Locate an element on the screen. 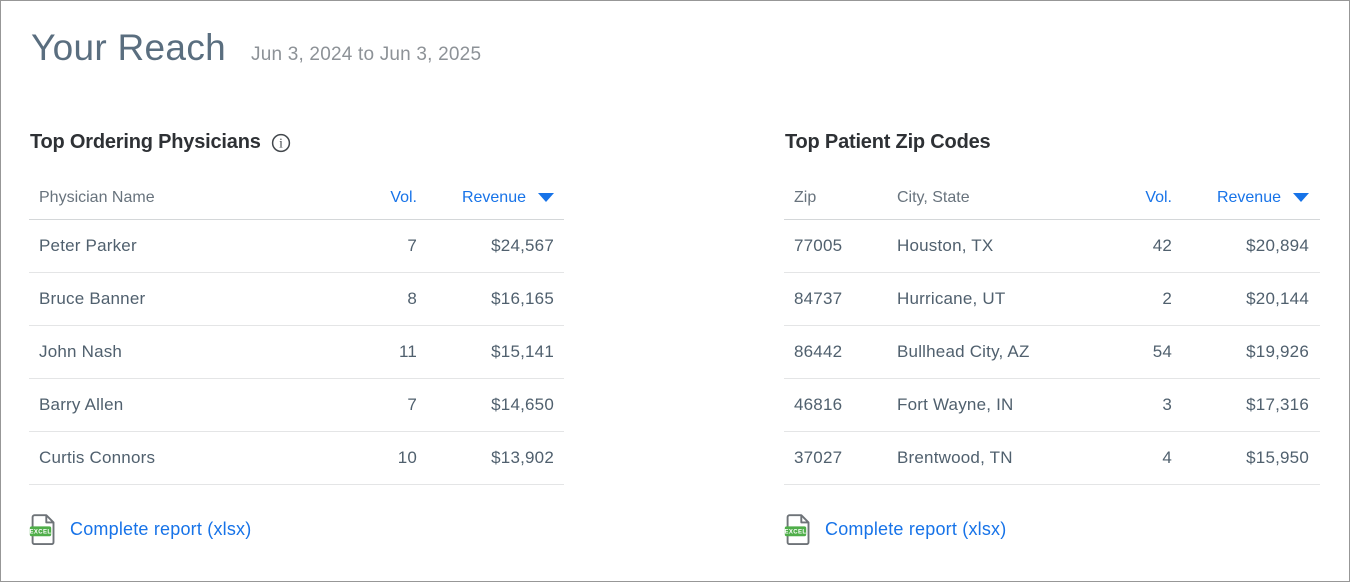 This screenshot has height=582, width=1350. cell-vol: 10 is located at coordinates (372, 458).